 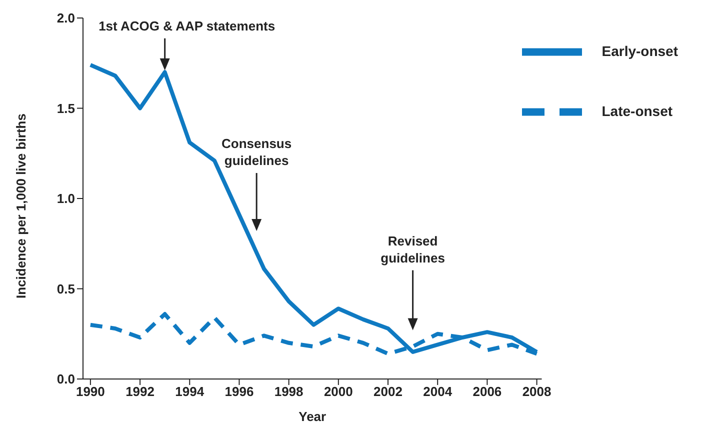 What do you see at coordinates (338, 392) in the screenshot?
I see `x-tick-label: 2000` at bounding box center [338, 392].